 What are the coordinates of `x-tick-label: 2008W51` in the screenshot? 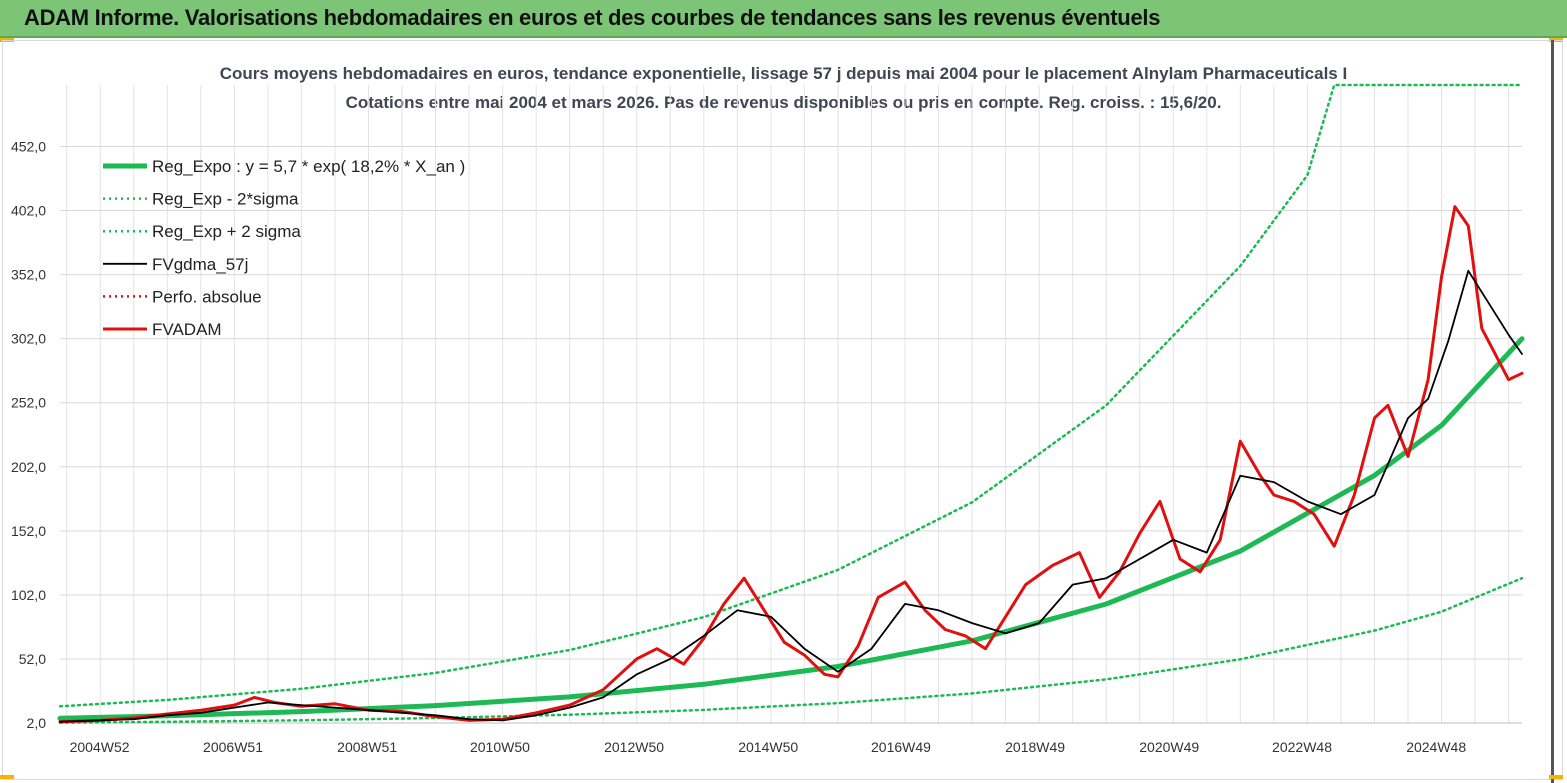 It's located at (367, 747).